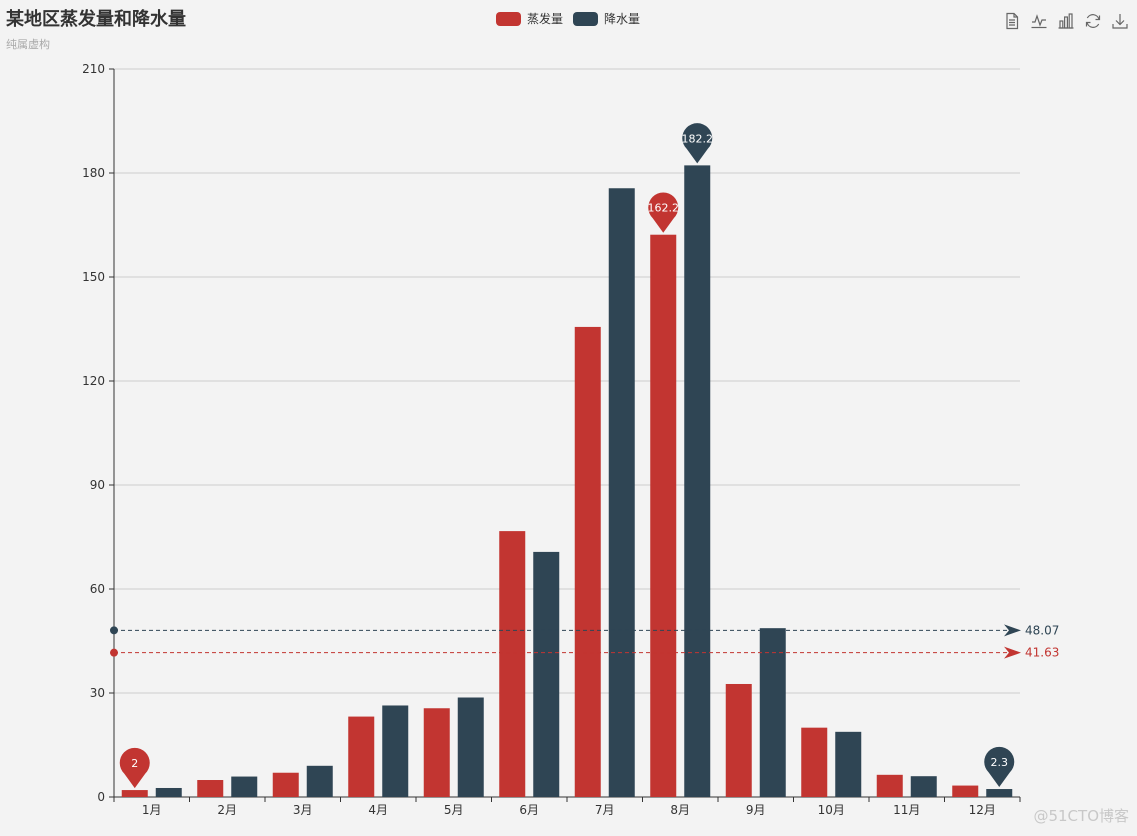  What do you see at coordinates (1012, 21) in the screenshot?
I see `data-view-icon` at bounding box center [1012, 21].